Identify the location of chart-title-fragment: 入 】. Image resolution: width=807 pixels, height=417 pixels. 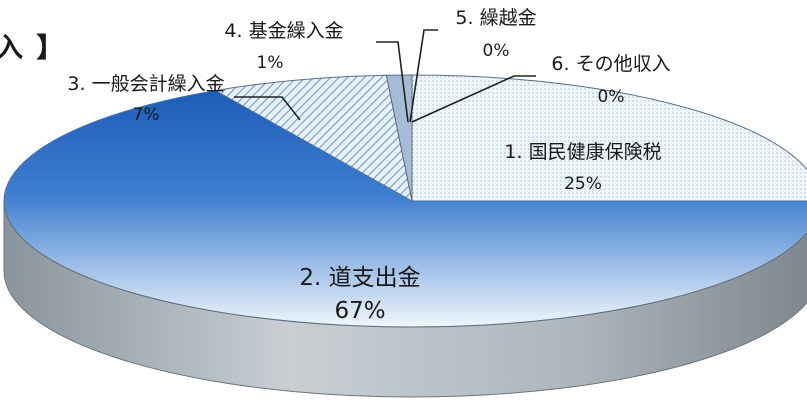
(33, 48).